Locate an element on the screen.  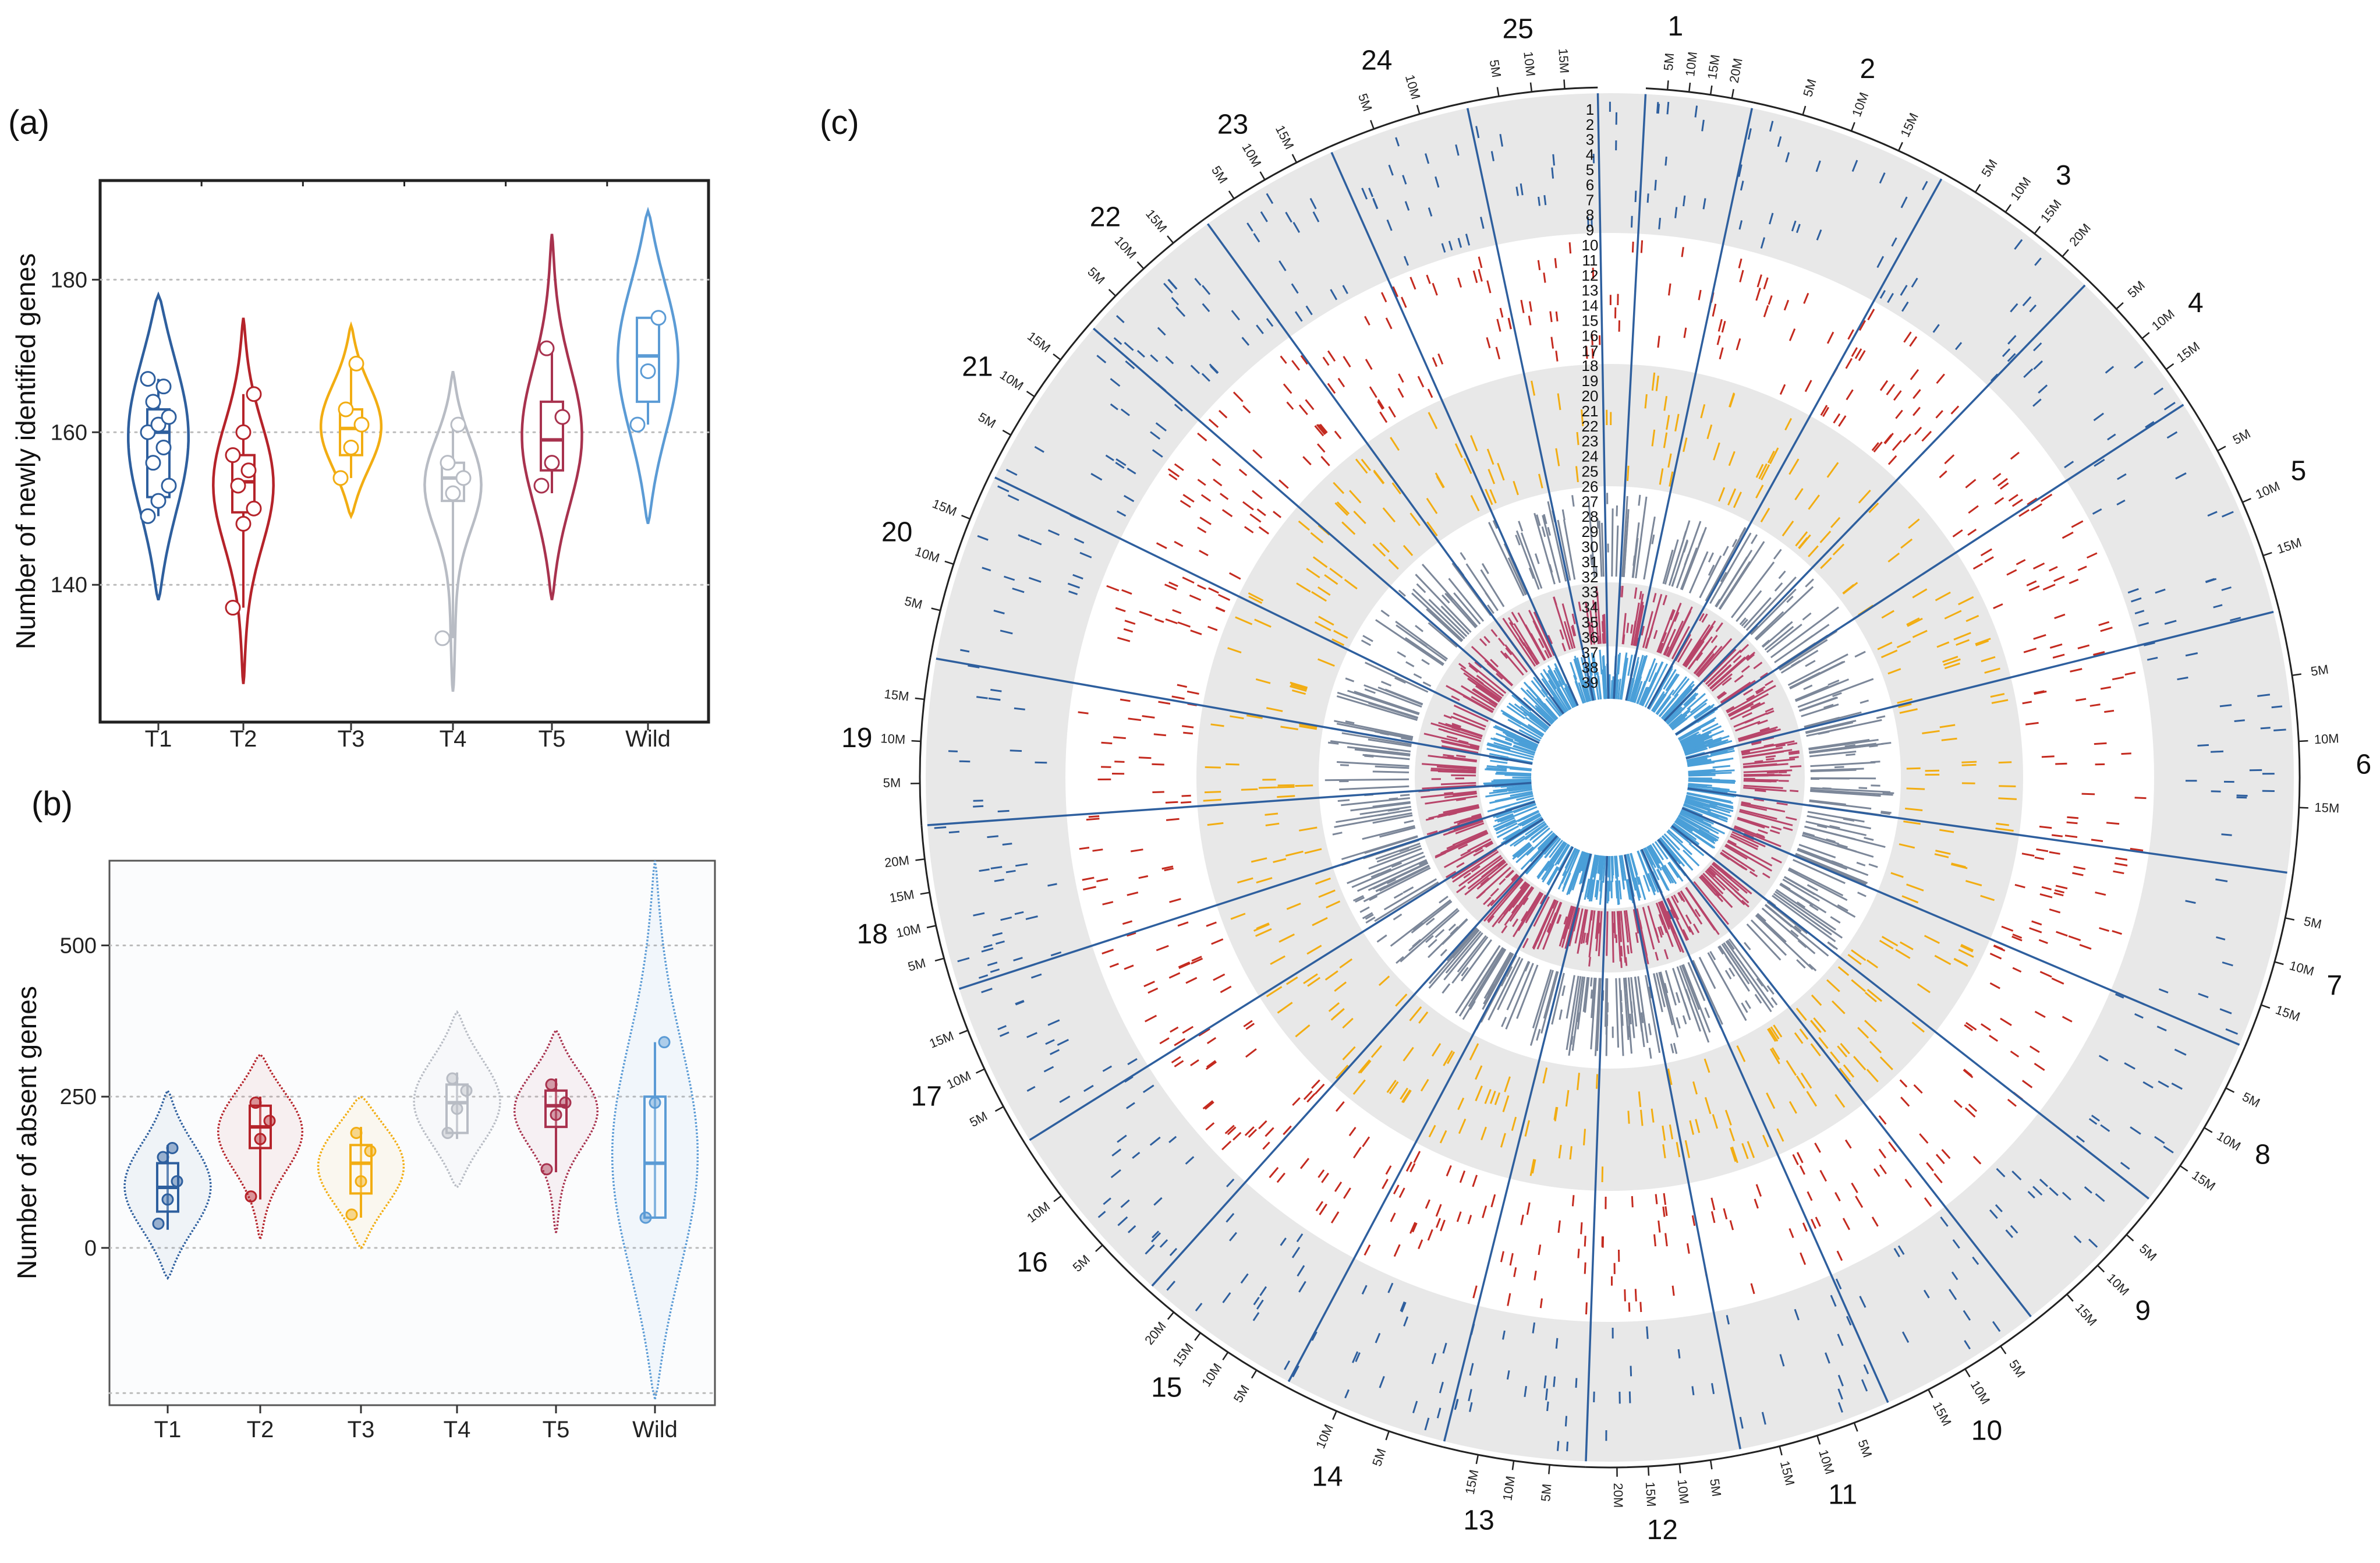
data-point-T2 is located at coordinates (269, 1121).